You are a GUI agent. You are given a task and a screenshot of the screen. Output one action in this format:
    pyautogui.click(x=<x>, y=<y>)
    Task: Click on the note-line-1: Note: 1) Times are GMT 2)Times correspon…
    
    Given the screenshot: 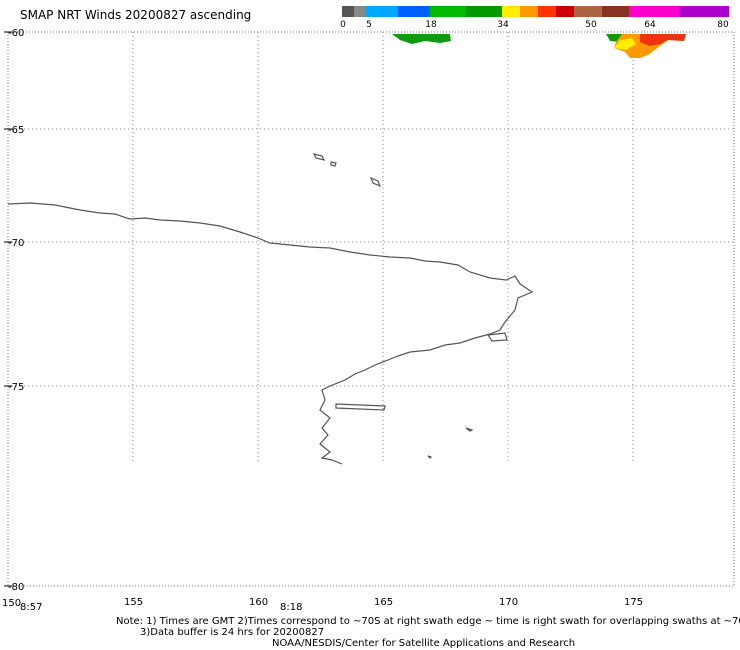 What is the action you would take?
    pyautogui.click(x=428, y=621)
    